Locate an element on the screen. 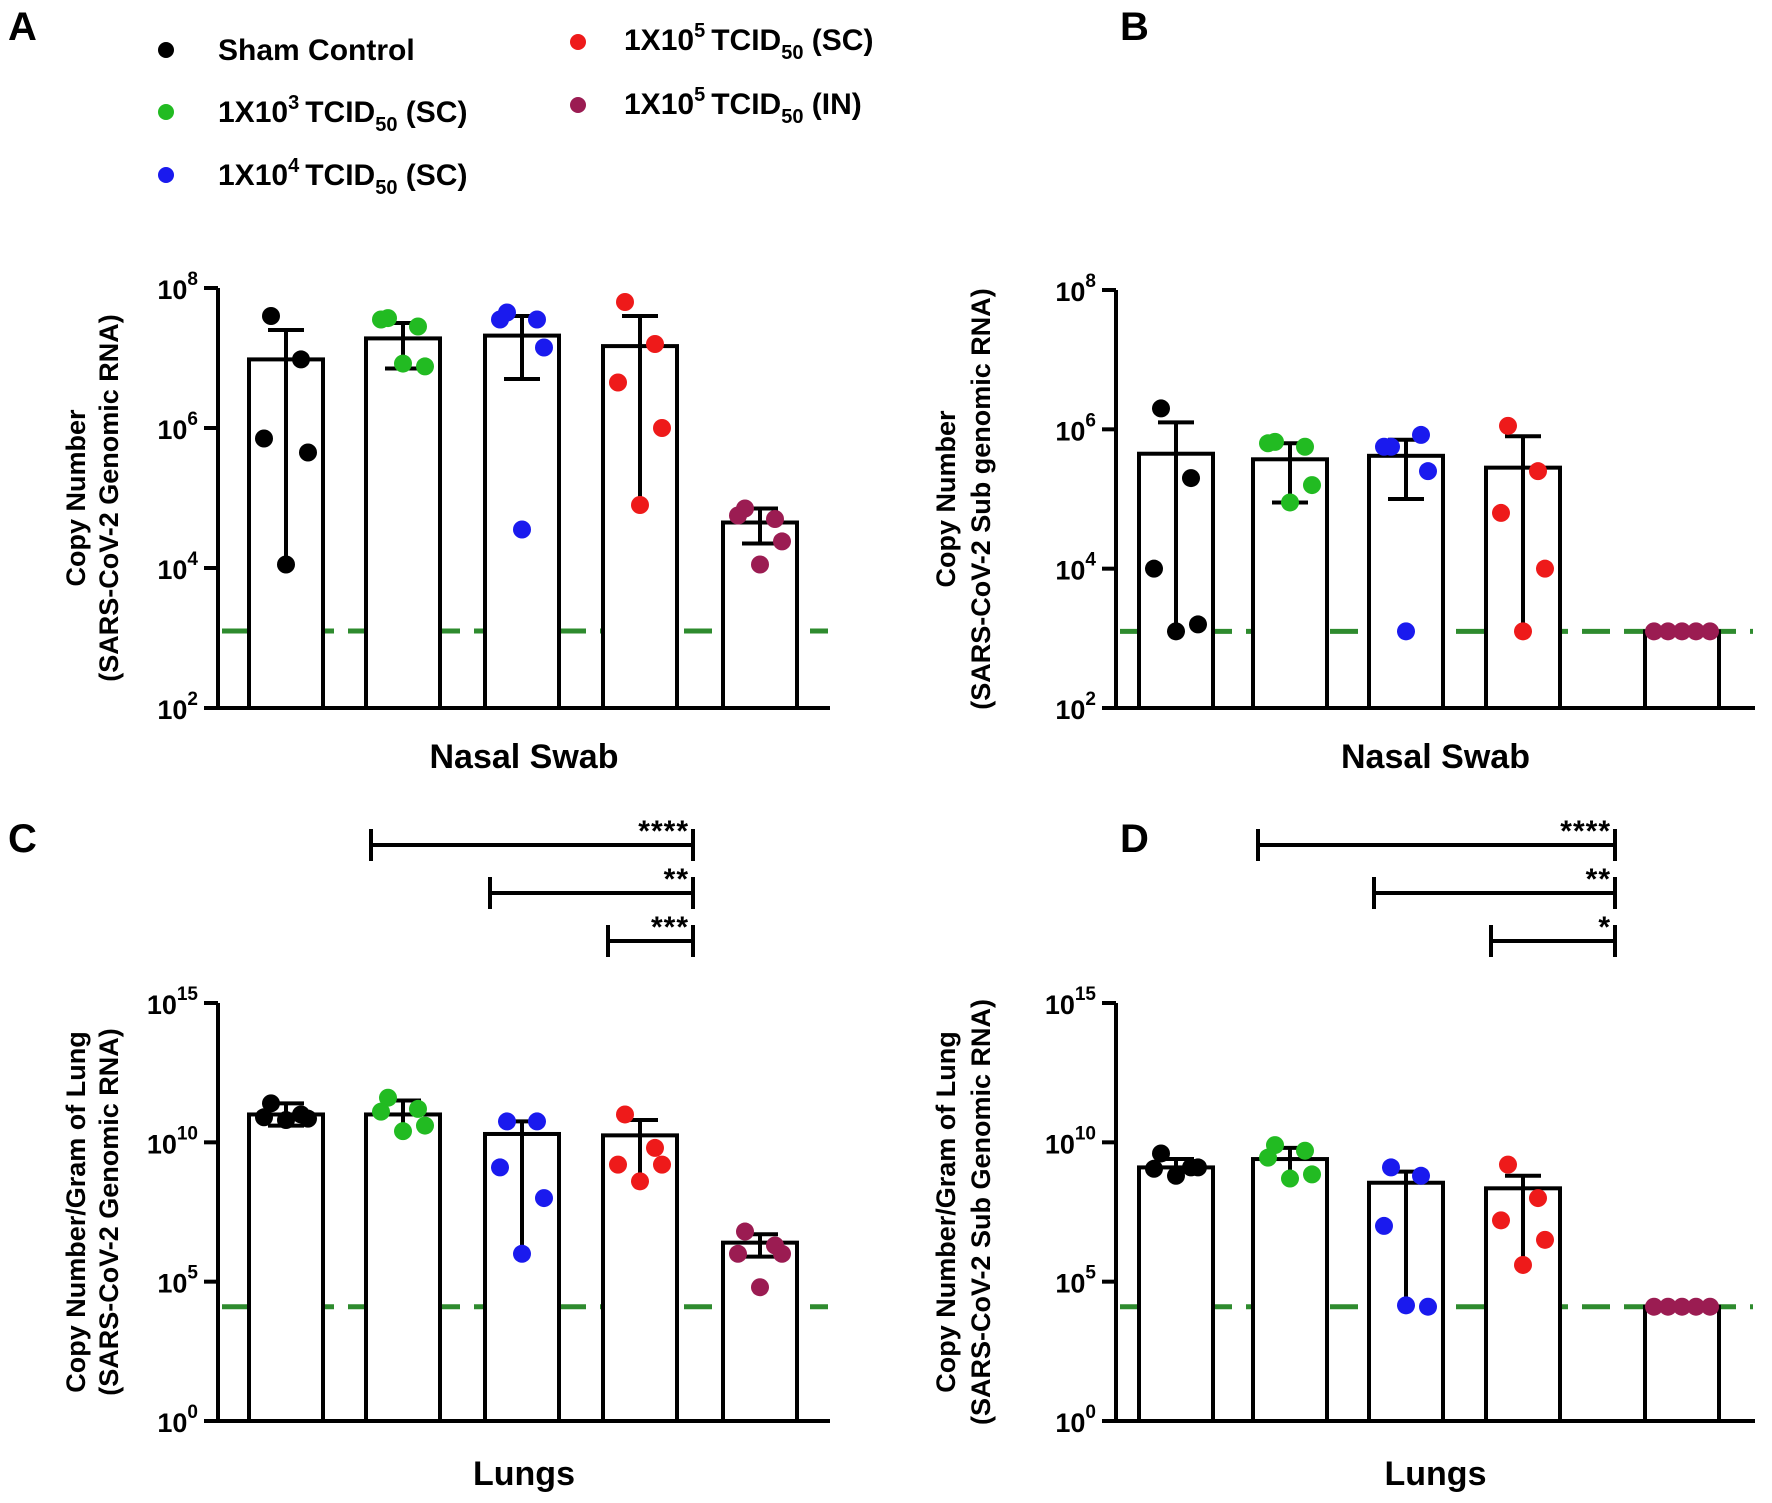 Image resolution: width=1772 pixels, height=1503 pixels. panel-a-y-tick-label-2: 10² is located at coordinates (177, 707).